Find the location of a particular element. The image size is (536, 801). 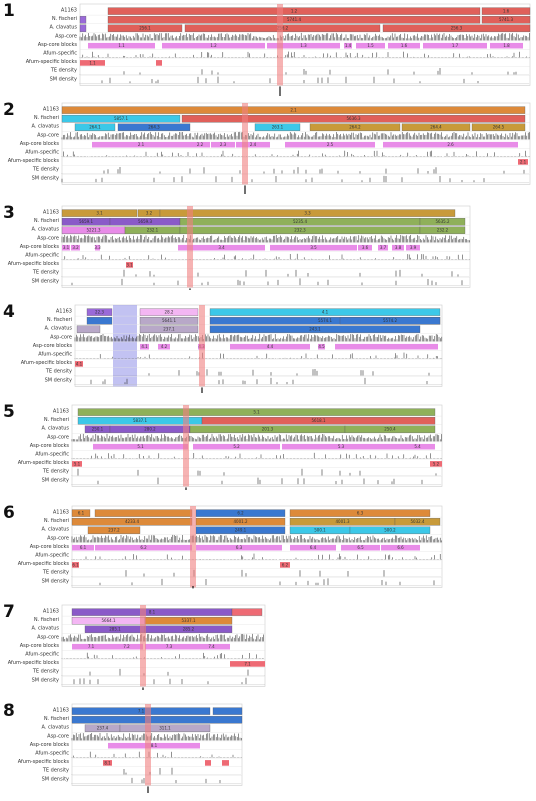

block-label: 5641.1 is located at coordinates (169, 320).